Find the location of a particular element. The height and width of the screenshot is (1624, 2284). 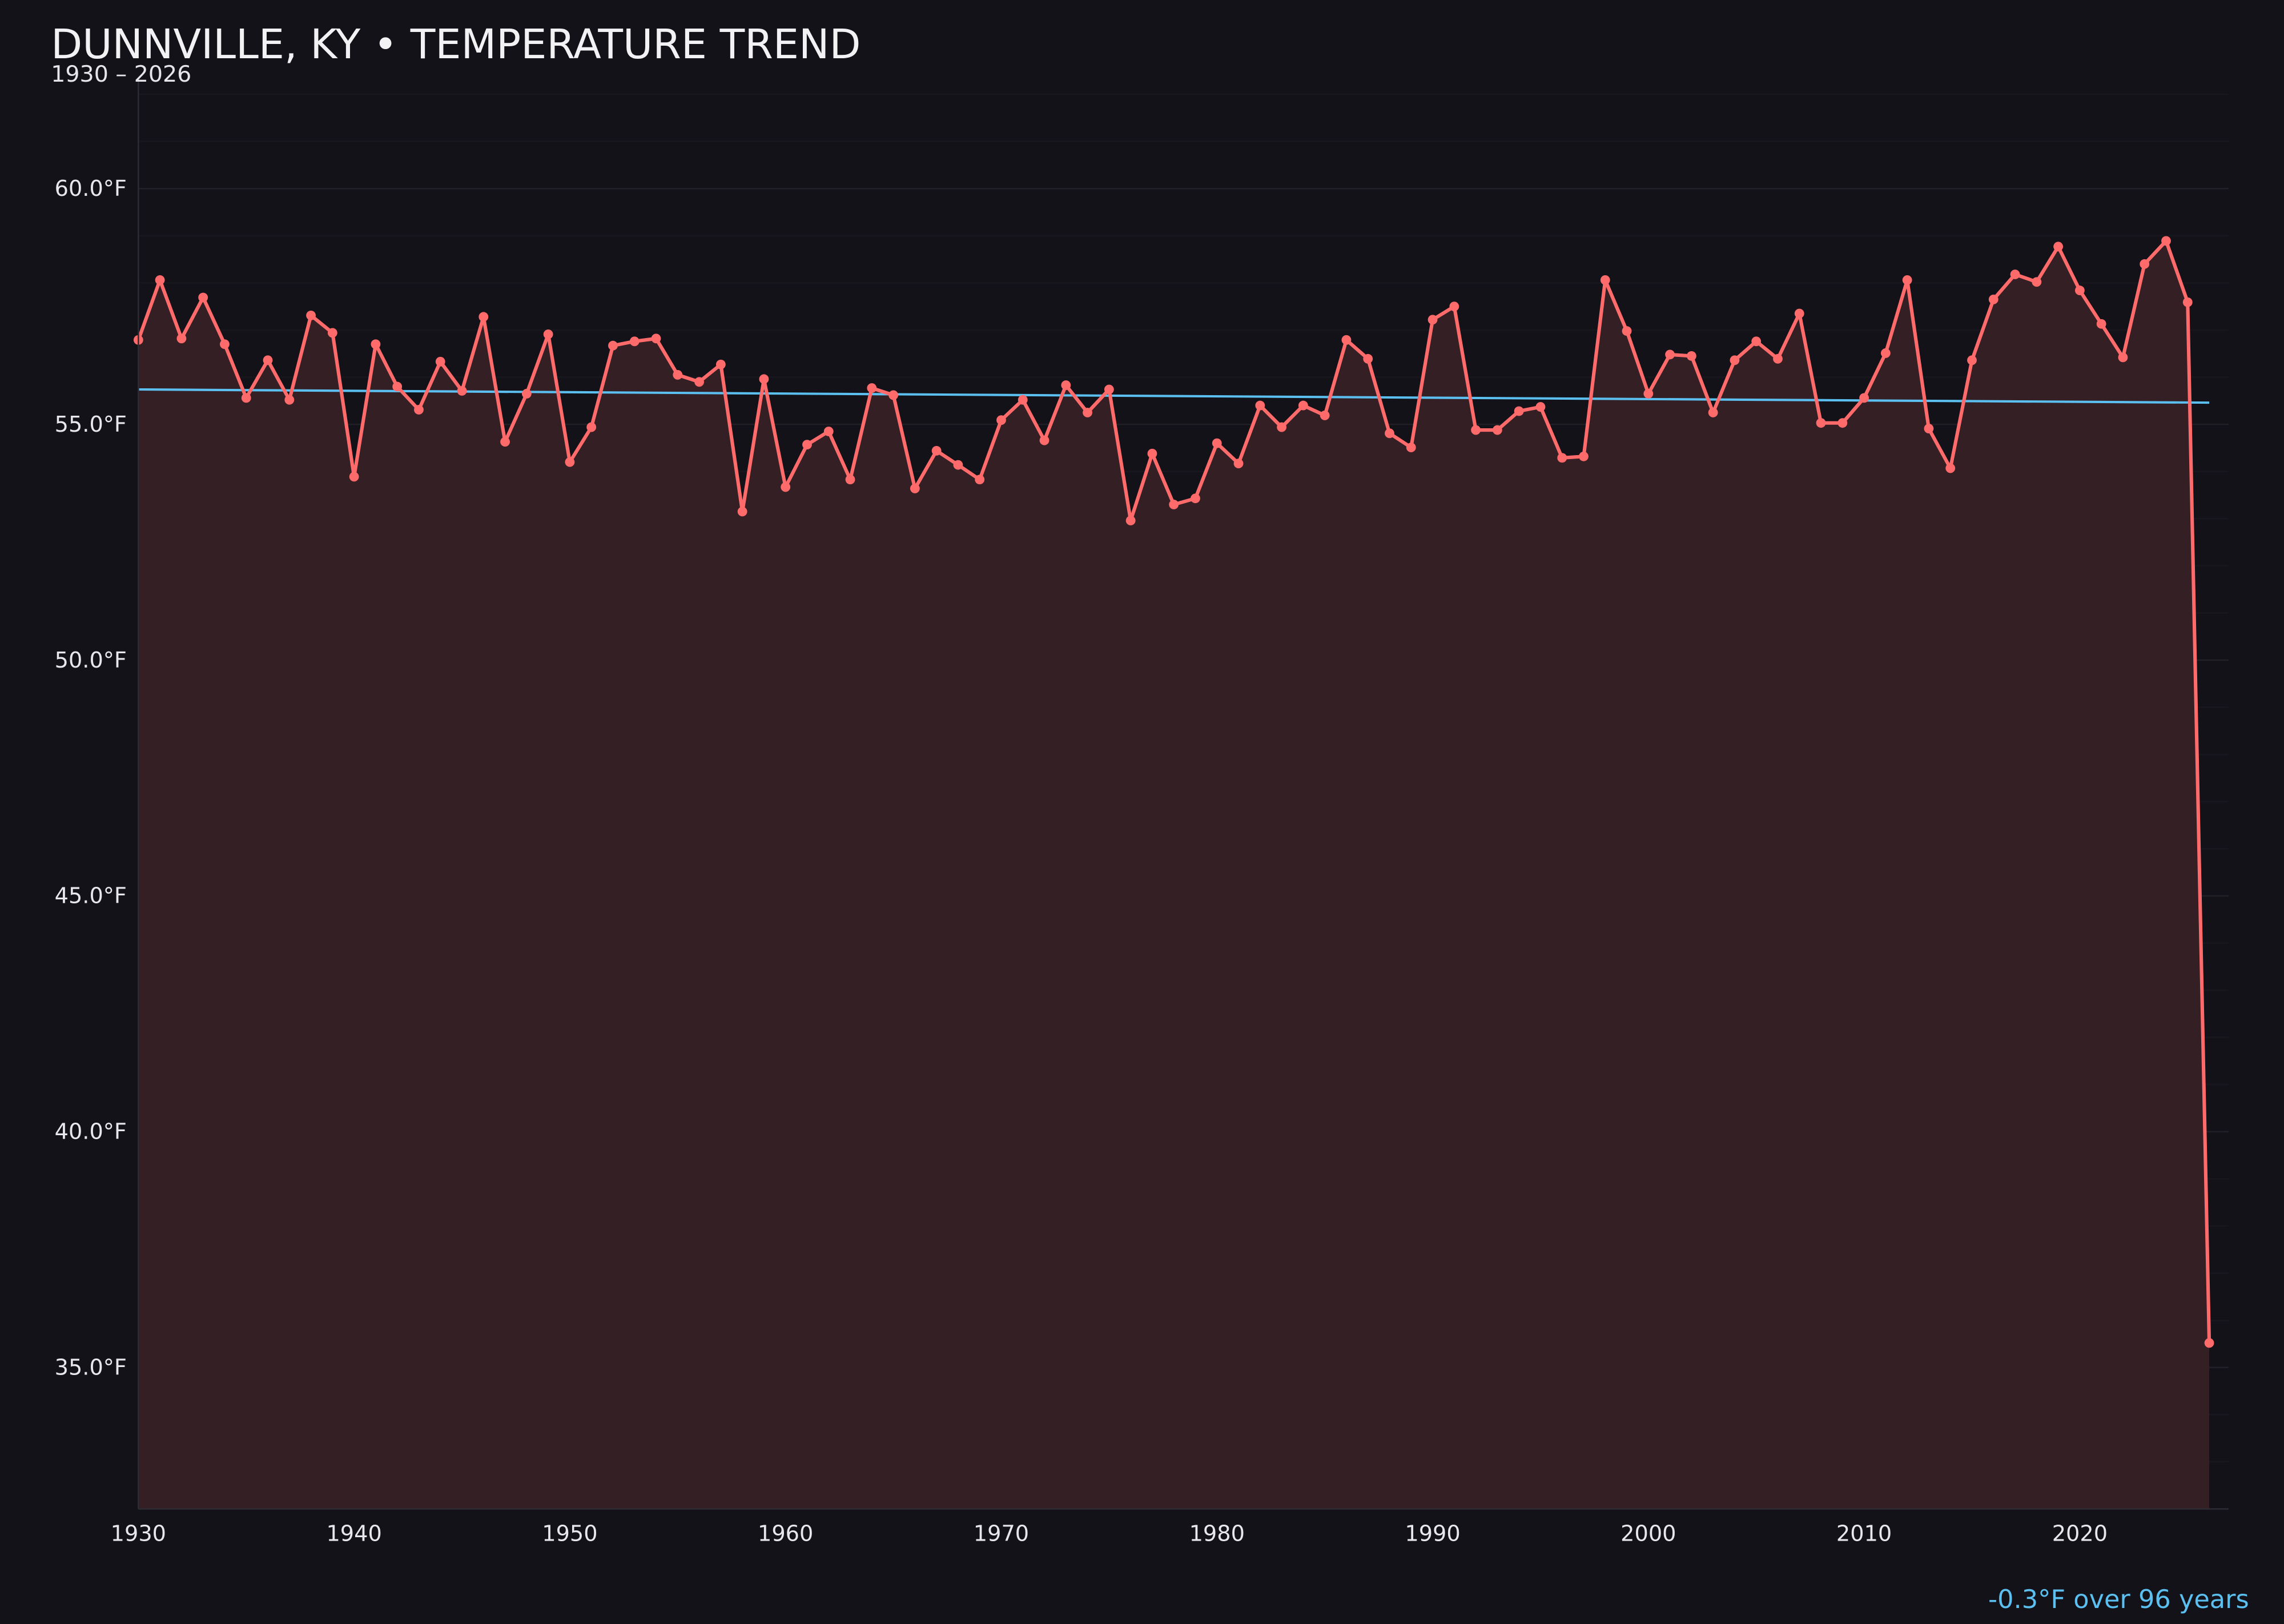

data-point-1983 is located at coordinates (1282, 427).